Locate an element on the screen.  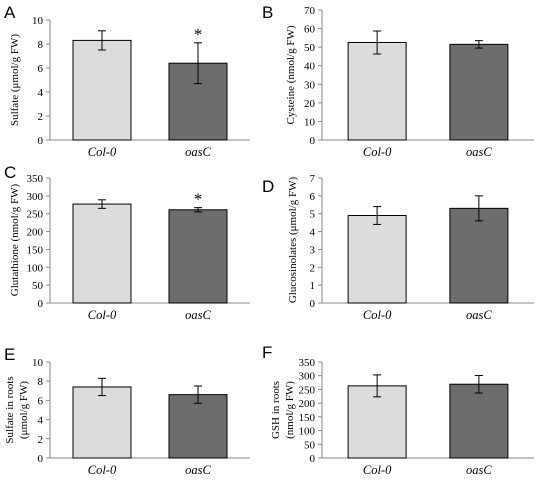
category-label-b: Col-0 is located at coordinates (377, 152).